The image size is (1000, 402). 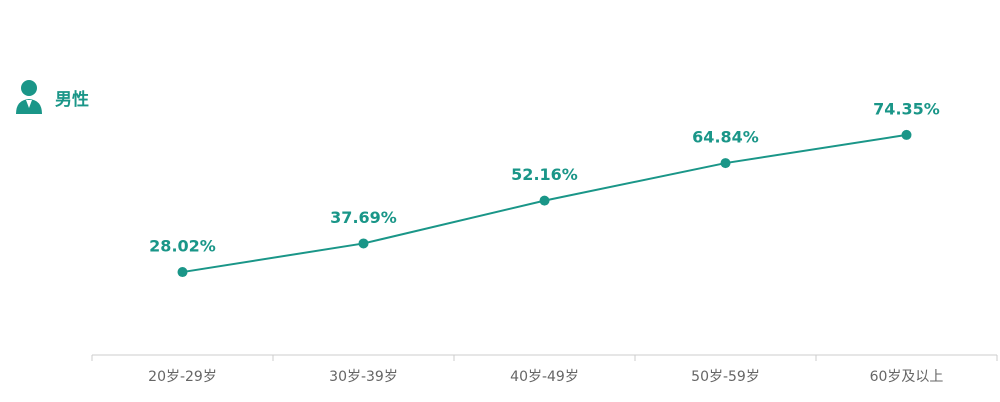 What do you see at coordinates (725, 377) in the screenshot?
I see `x-tick-label: 50岁-59岁` at bounding box center [725, 377].